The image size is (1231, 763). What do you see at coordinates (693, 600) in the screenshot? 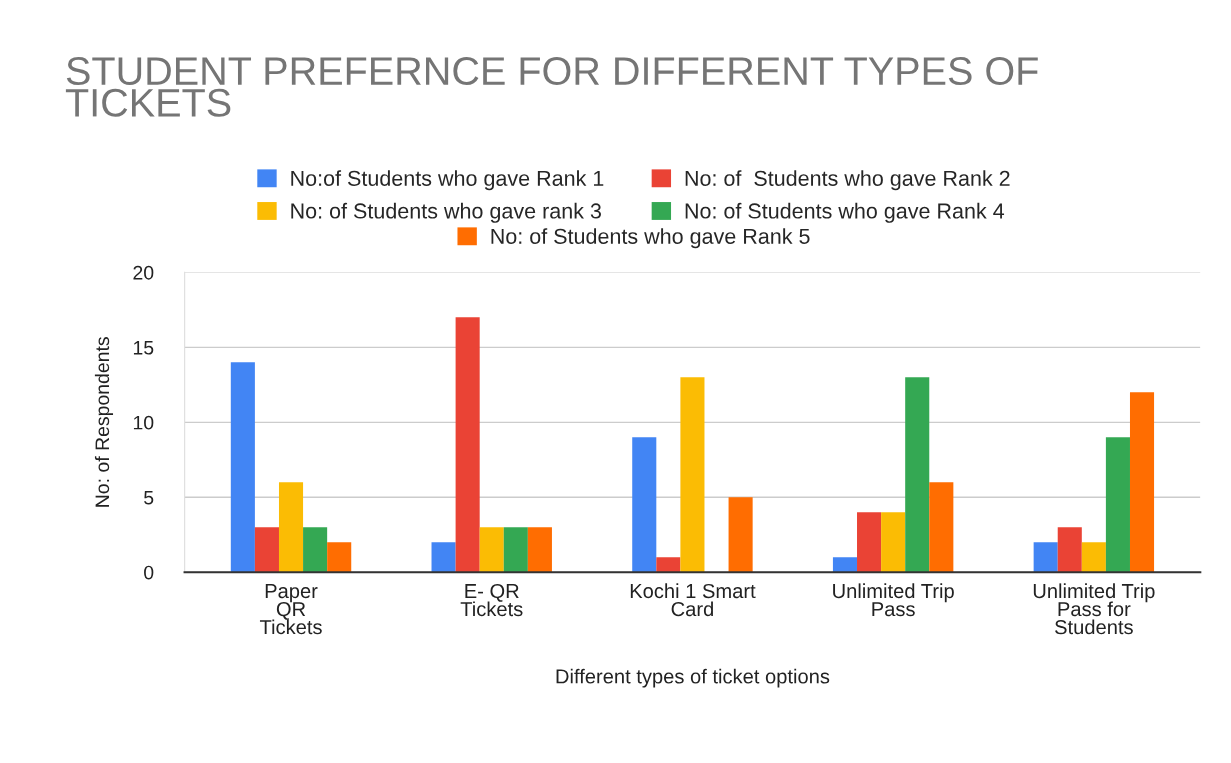
I see `x-tick-label: Kochi 1 Smart Card` at bounding box center [693, 600].